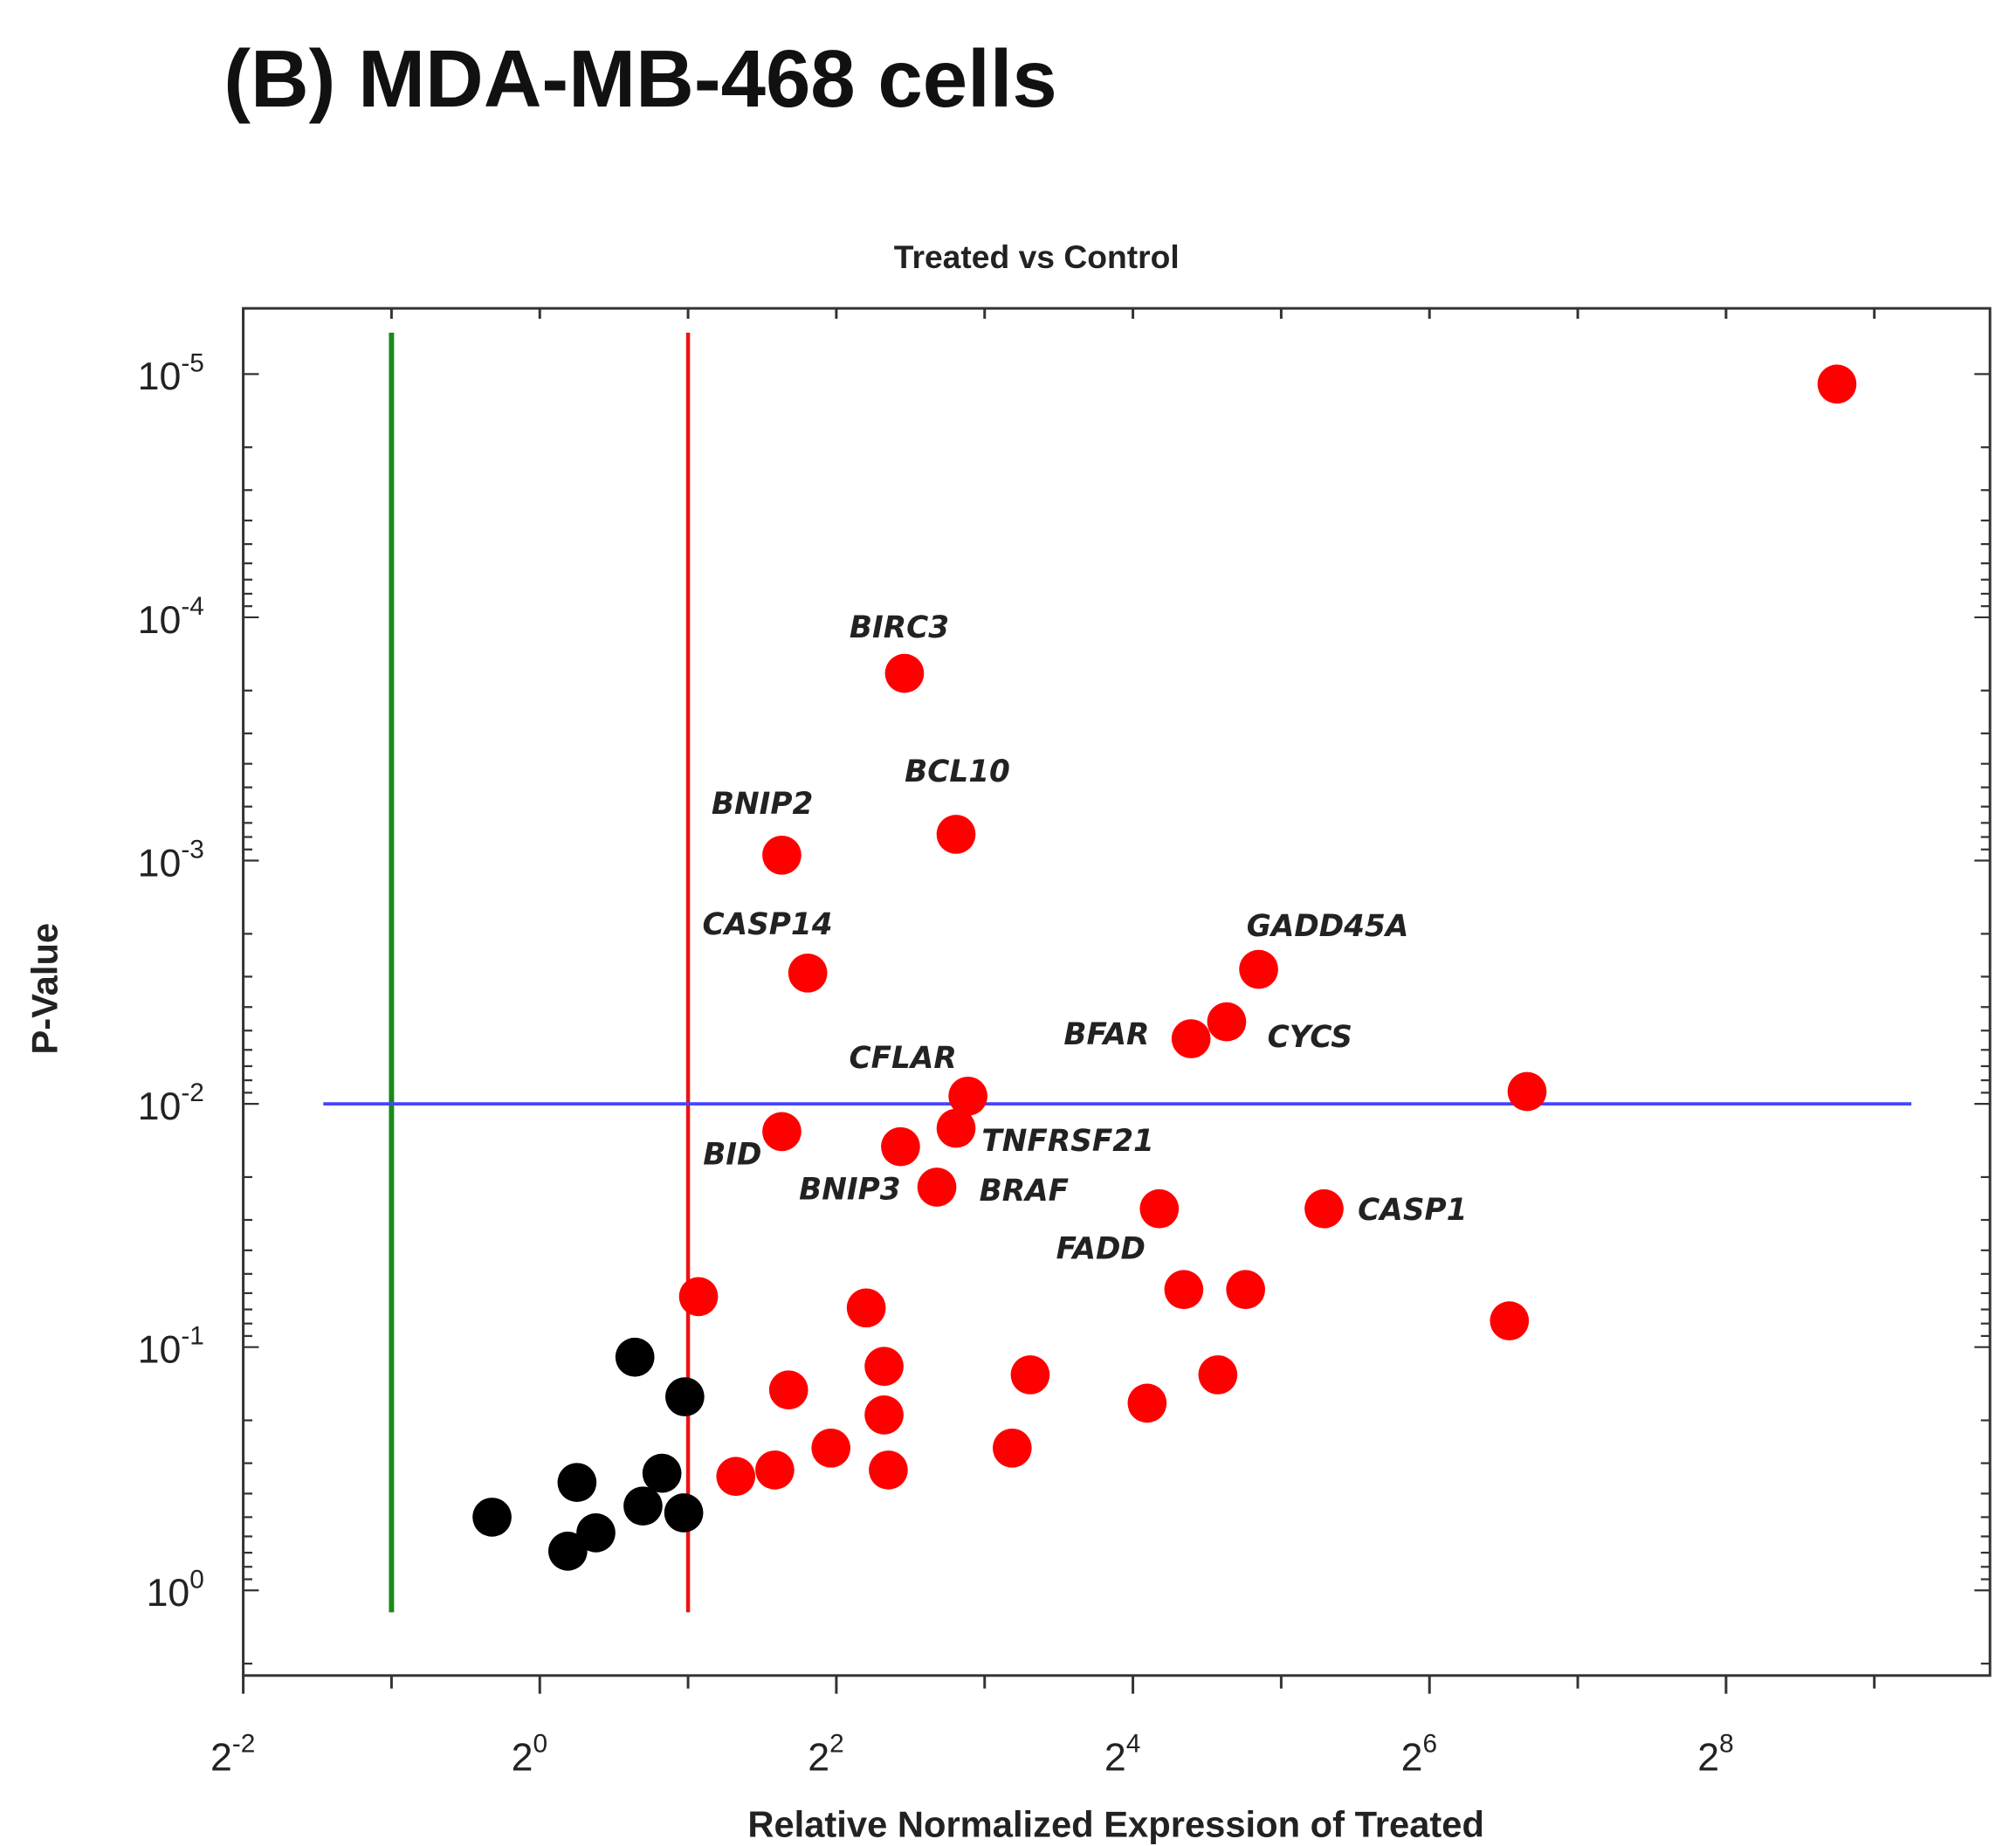 The height and width of the screenshot is (1846, 2016). Describe the element at coordinates (1413, 1211) in the screenshot. I see `gene-label: CASP1` at that location.